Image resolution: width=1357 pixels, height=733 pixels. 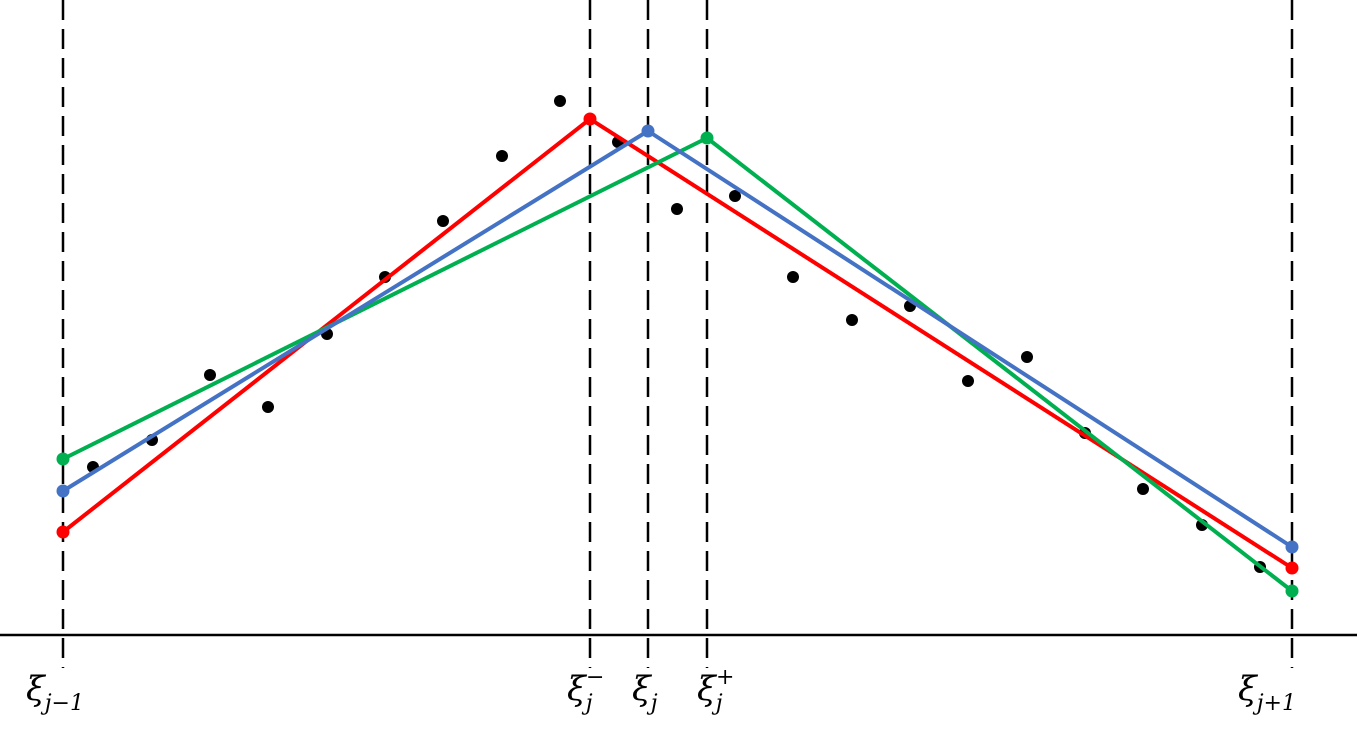 What do you see at coordinates (1267, 692) in the screenshot?
I see `label-xi-j-plus-1: ξj+1` at bounding box center [1267, 692].